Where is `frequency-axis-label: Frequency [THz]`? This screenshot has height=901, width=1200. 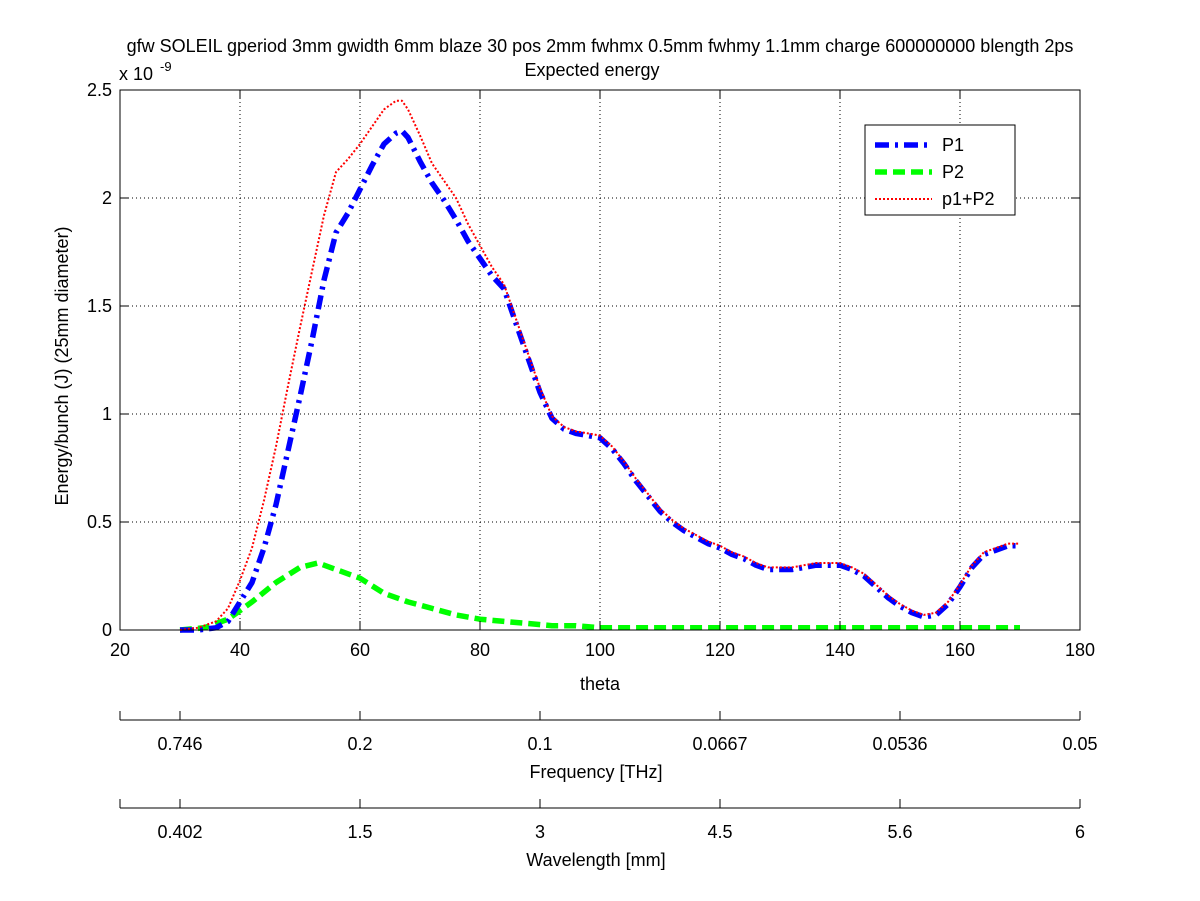
frequency-axis-label: Frequency [THz] is located at coordinates (595, 772).